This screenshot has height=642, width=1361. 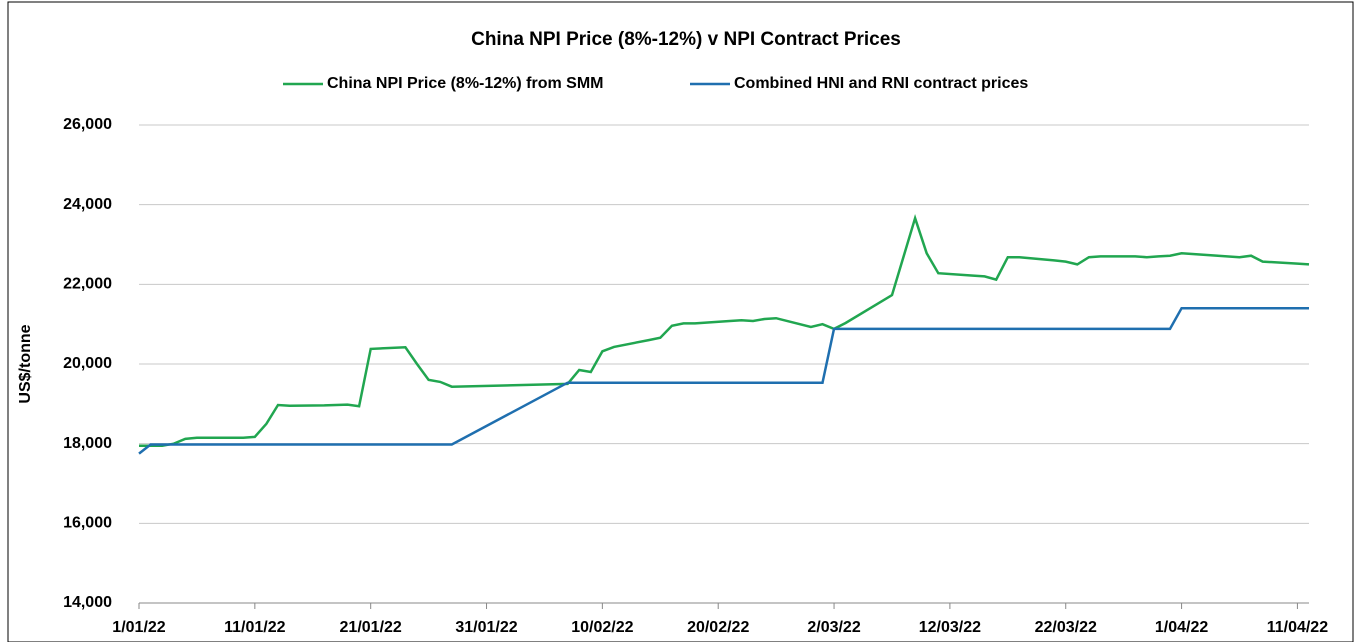 What do you see at coordinates (87, 124) in the screenshot?
I see `y-tick-label: 26,000` at bounding box center [87, 124].